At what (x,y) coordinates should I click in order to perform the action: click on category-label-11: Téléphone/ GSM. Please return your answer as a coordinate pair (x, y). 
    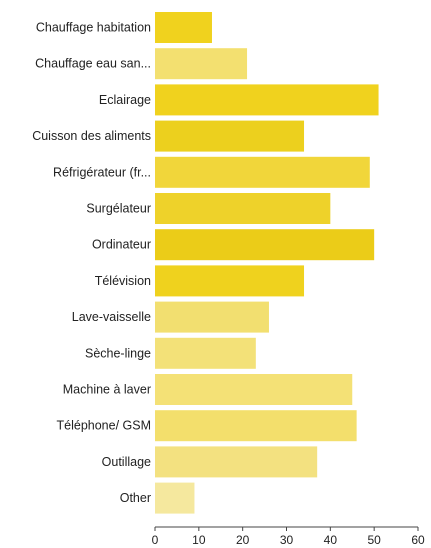
    Looking at the image, I should click on (104, 426).